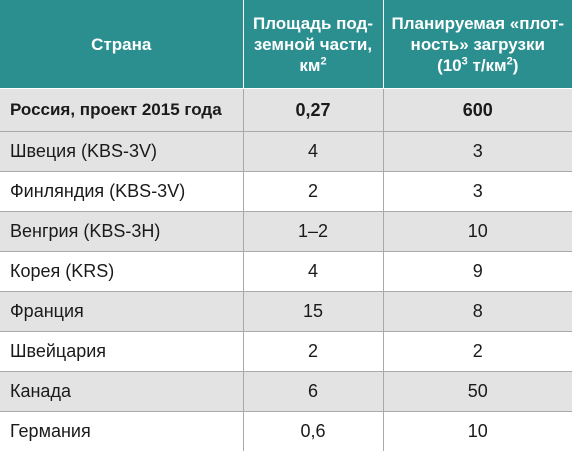 The image size is (572, 451). Describe the element at coordinates (121, 431) in the screenshot. I see `cell-country: Германия` at that location.